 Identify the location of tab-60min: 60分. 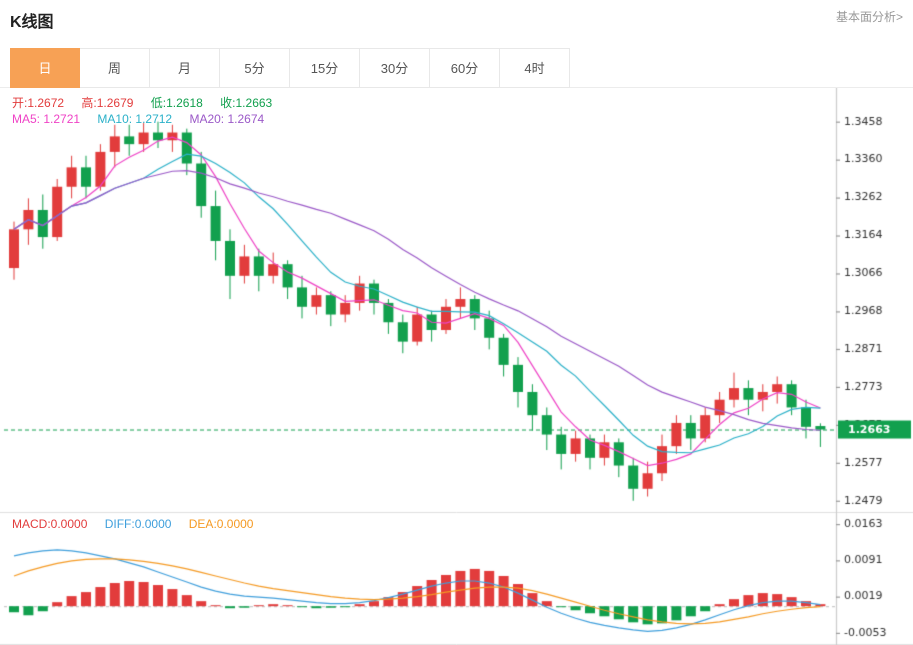
(465, 68).